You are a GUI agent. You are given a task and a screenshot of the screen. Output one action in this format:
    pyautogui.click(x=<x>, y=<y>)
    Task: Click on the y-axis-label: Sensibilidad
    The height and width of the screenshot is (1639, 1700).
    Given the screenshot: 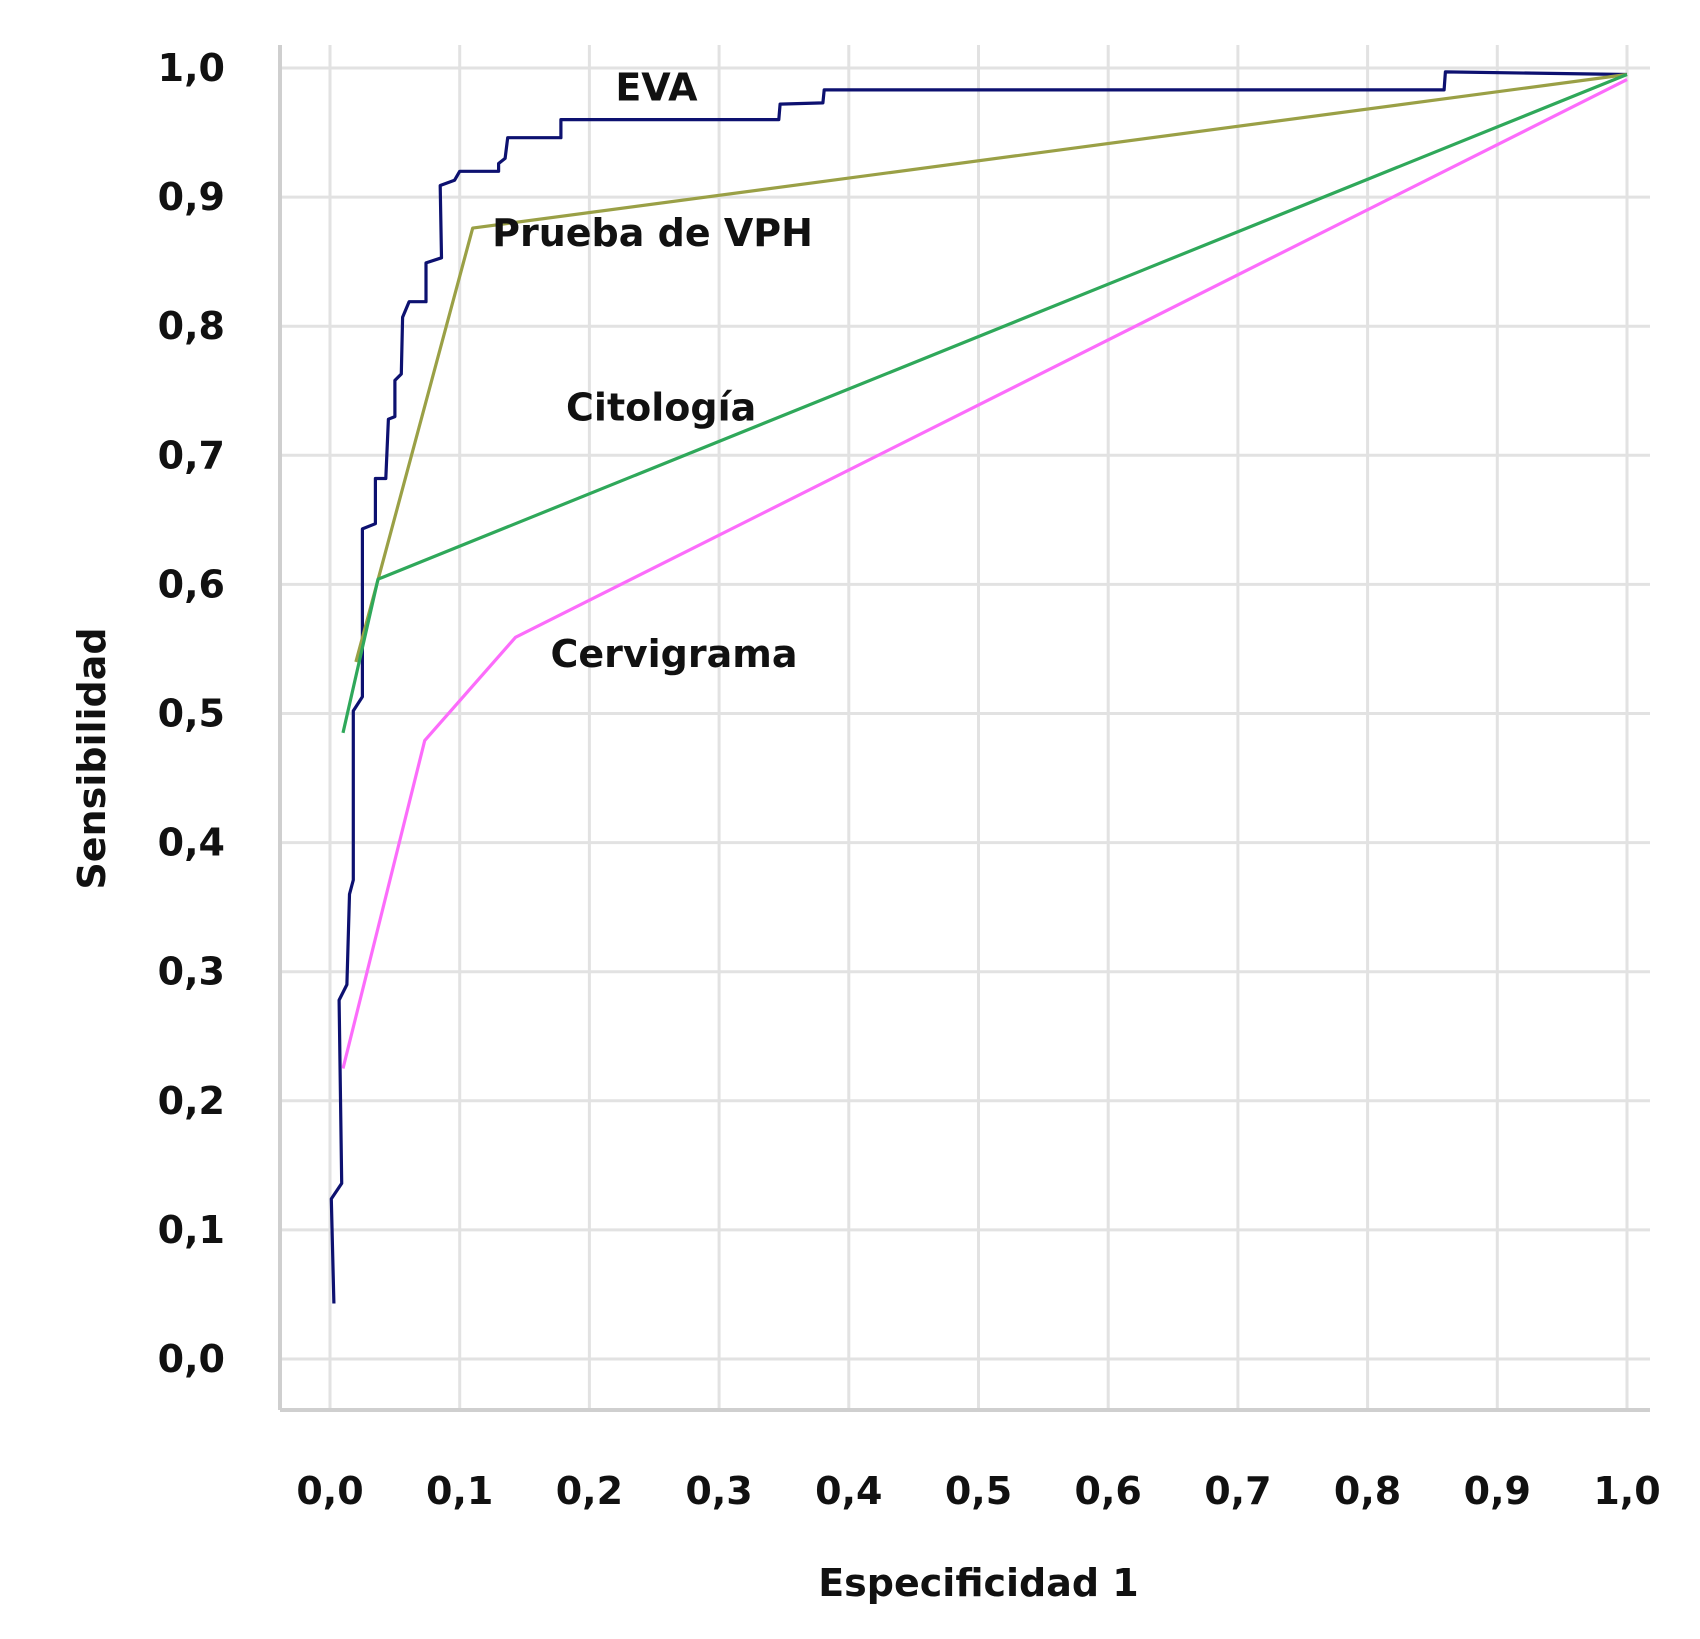 What is the action you would take?
    pyautogui.click(x=92, y=758)
    